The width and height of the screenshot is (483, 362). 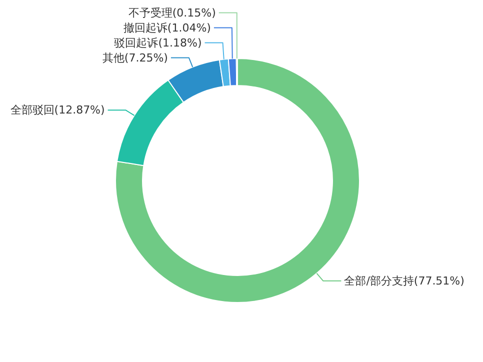 What do you see at coordinates (135, 57) in the screenshot?
I see `slice-label: 其他(7.25%)` at bounding box center [135, 57].